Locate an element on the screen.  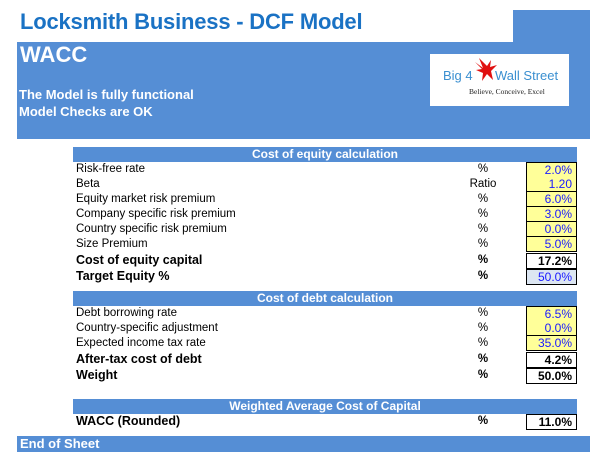
row-size-premium: Size Premium % 5.0% is located at coordinates (325, 244).